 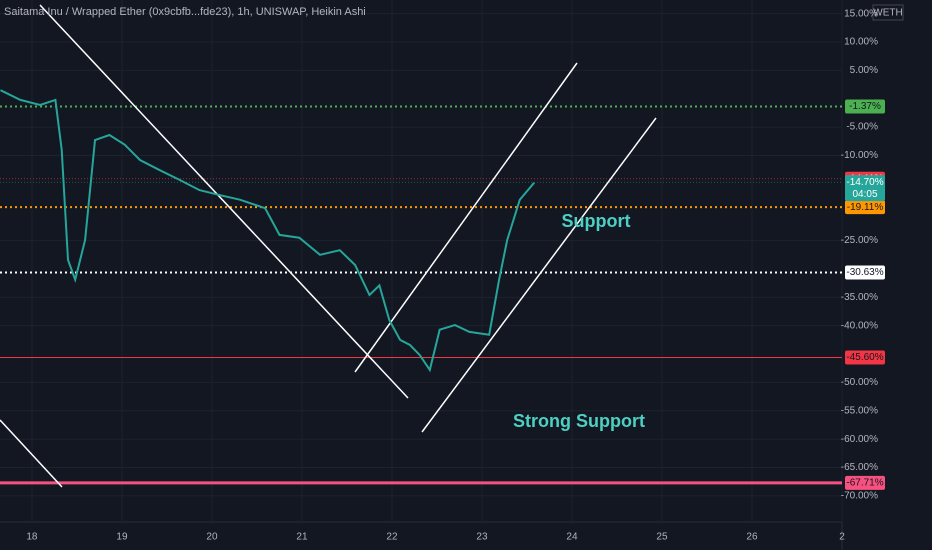 What do you see at coordinates (864, 70) in the screenshot?
I see `y-tick-label: 5.00%` at bounding box center [864, 70].